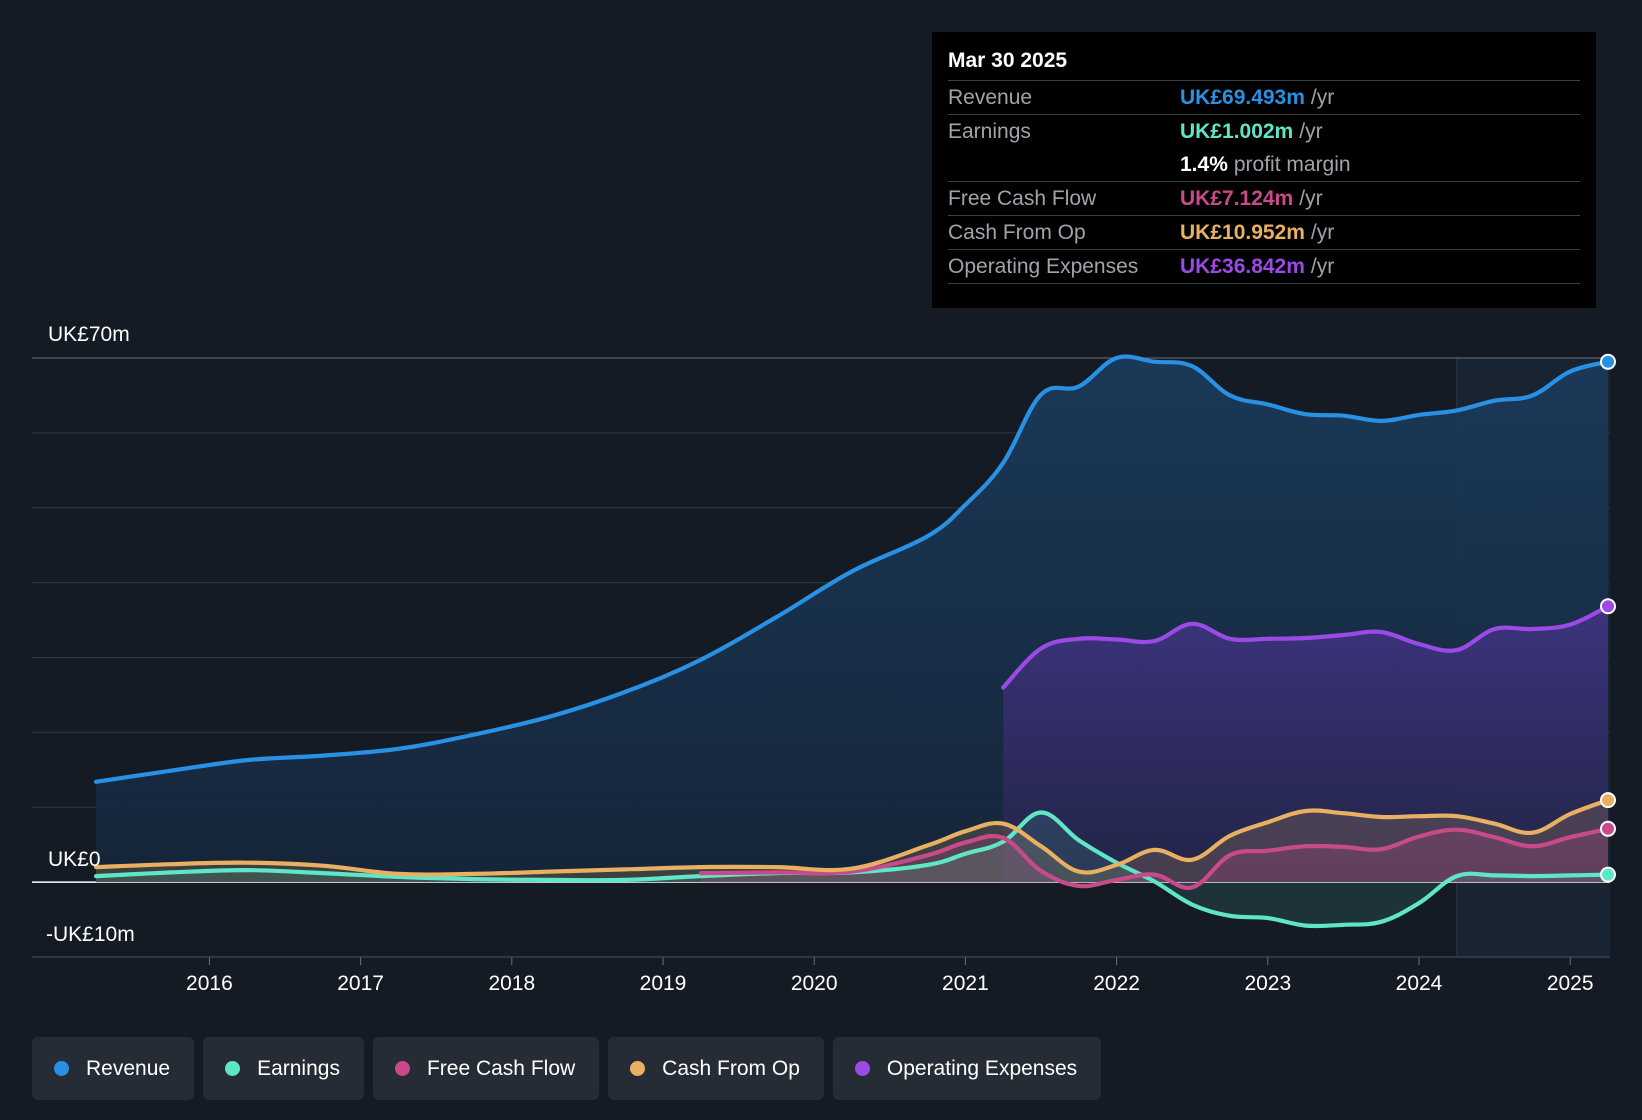 The width and height of the screenshot is (1642, 1120). What do you see at coordinates (663, 983) in the screenshot?
I see `x-tick-label: 2019` at bounding box center [663, 983].